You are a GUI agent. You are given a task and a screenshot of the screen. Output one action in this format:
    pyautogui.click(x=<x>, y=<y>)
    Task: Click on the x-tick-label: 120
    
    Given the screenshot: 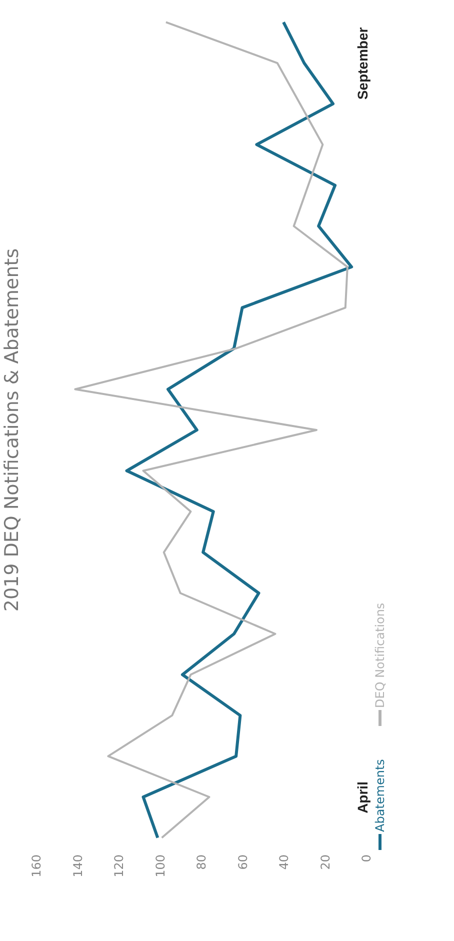 What is the action you would take?
    pyautogui.click(x=119, y=866)
    